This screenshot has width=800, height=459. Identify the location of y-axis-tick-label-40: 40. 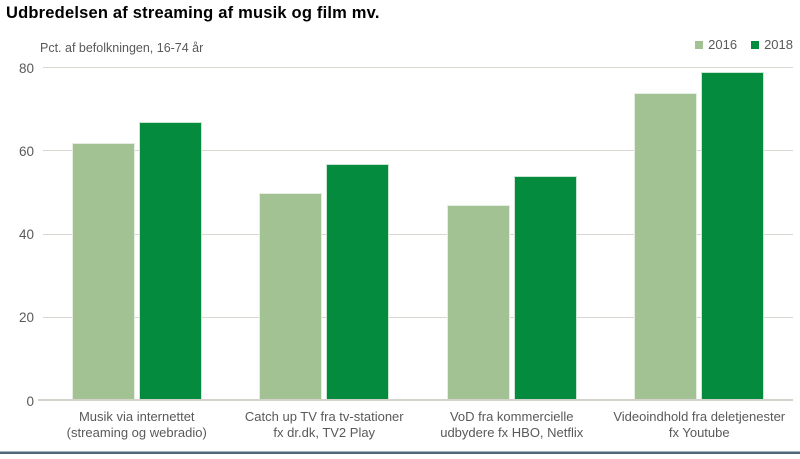
(26, 234).